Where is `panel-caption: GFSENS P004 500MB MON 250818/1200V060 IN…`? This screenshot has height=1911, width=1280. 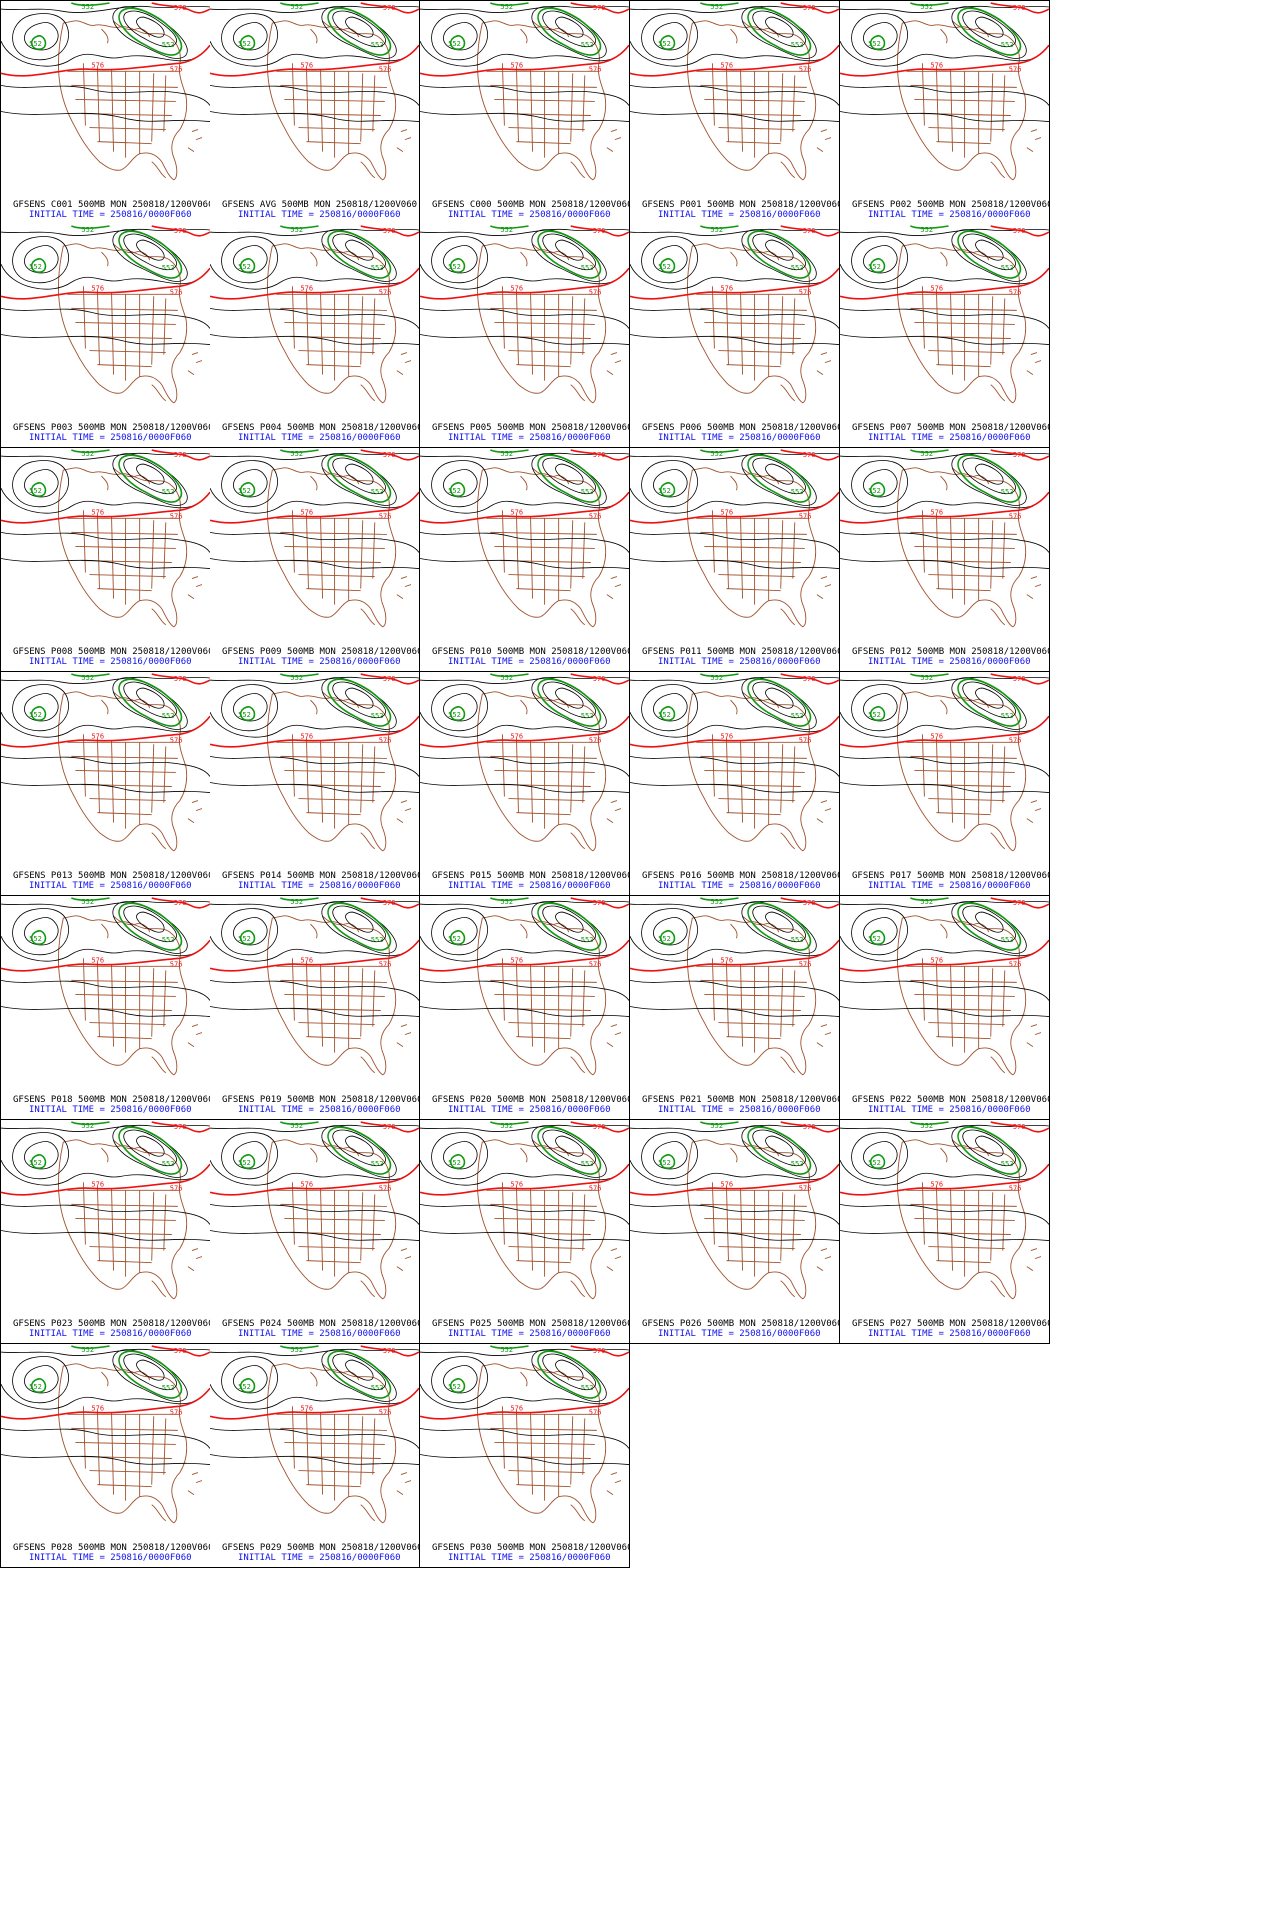
panel-caption: GFSENS P004 500MB MON 250818/1200V060 IN… is located at coordinates (314, 433).